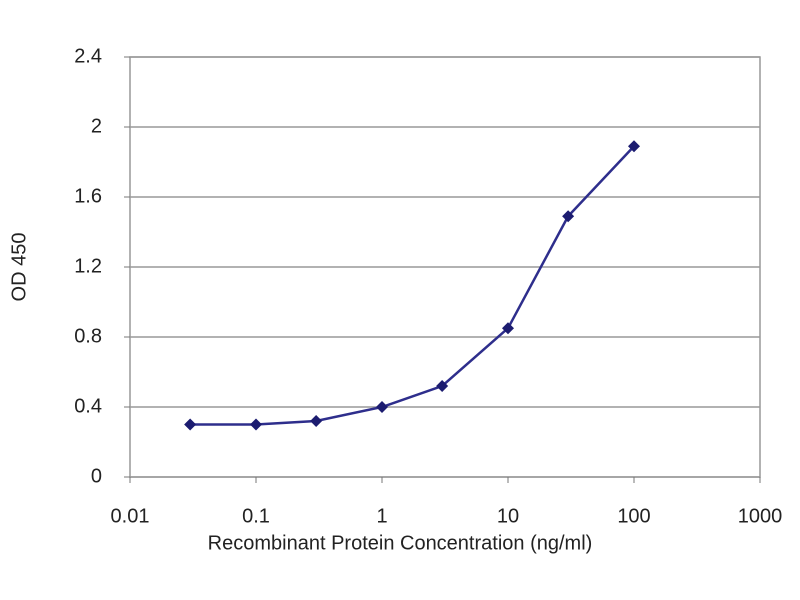 The height and width of the screenshot is (600, 800). Describe the element at coordinates (88, 336) in the screenshot. I see `y-tick-label: 0.8` at that location.